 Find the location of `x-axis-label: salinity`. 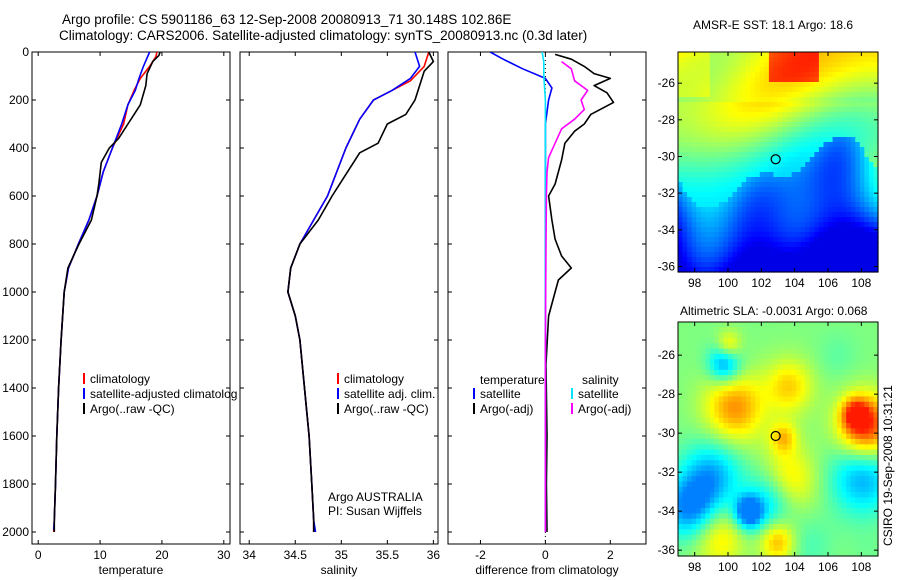

x-axis-label: salinity is located at coordinates (339, 570).